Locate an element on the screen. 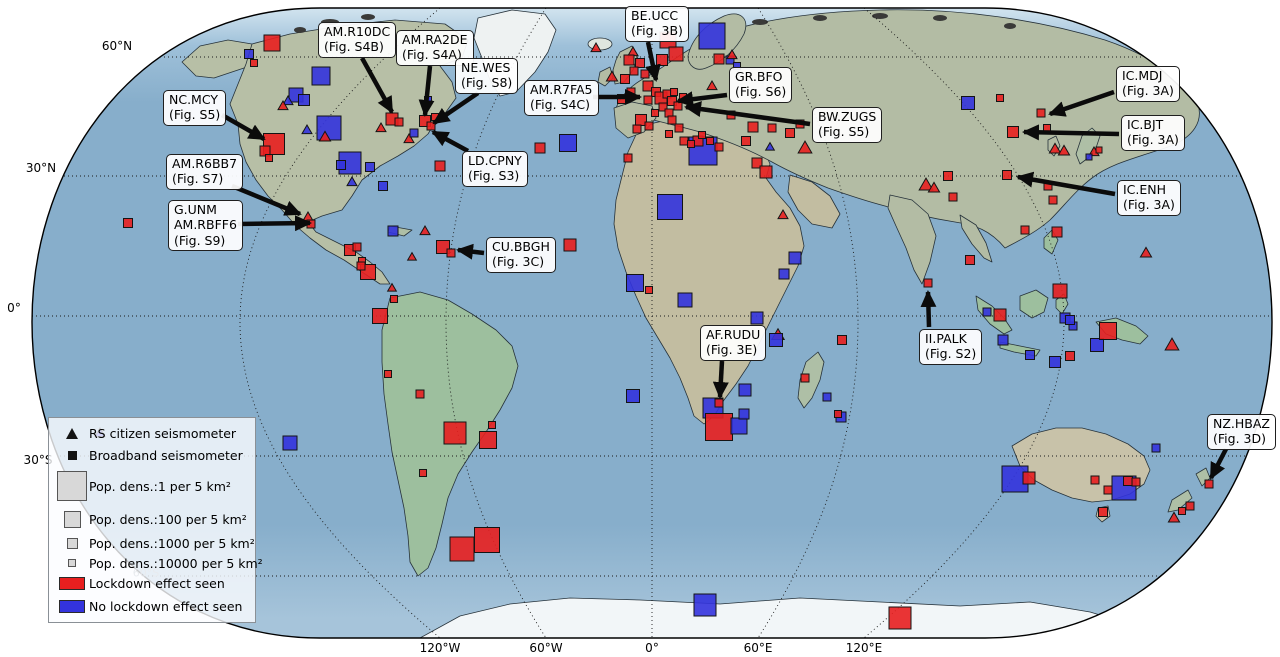 This screenshot has height=657, width=1280. triangle-black-icon is located at coordinates (72, 433).